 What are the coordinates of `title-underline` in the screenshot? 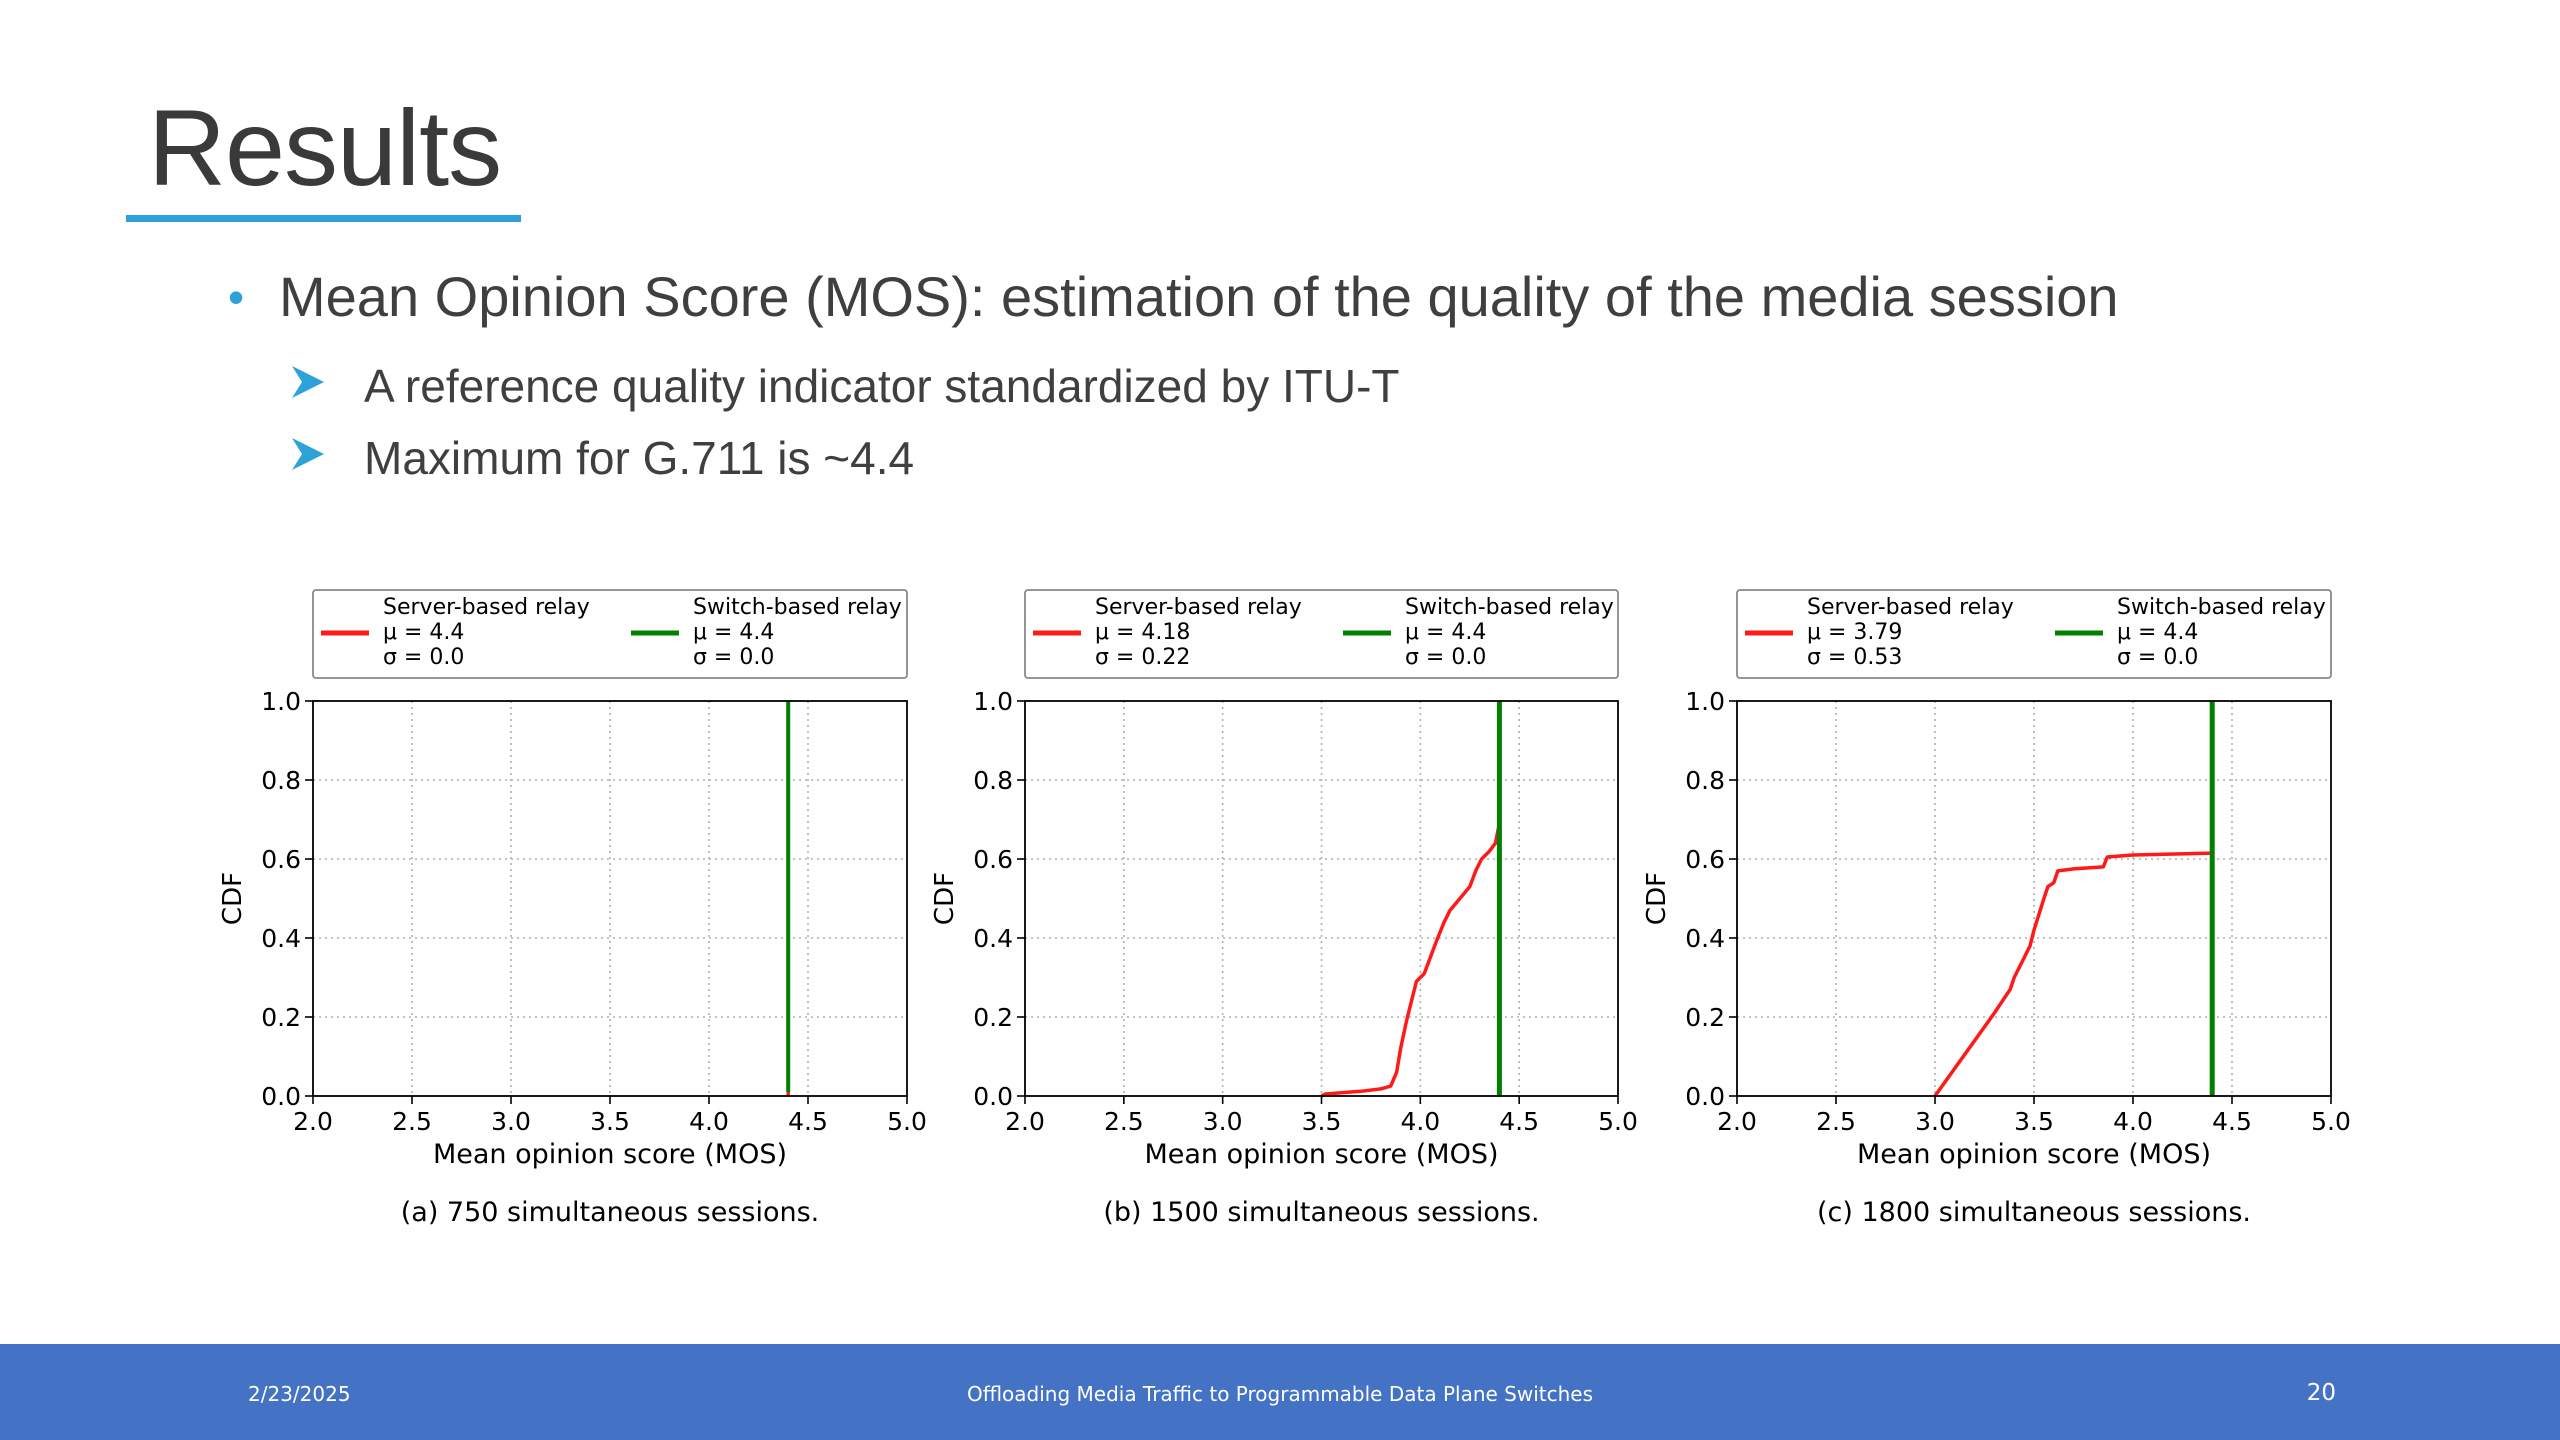 It's located at (323, 218).